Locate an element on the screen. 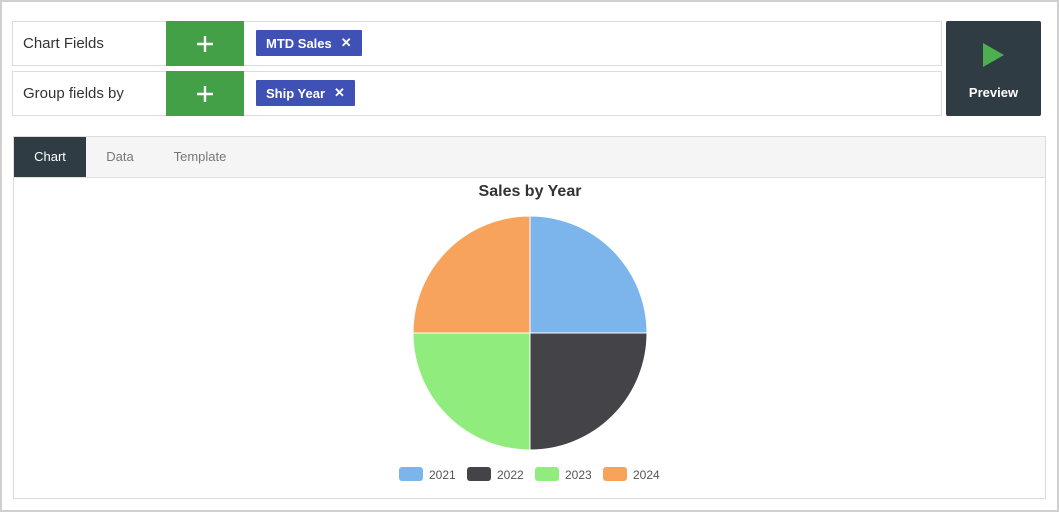 Image resolution: width=1059 pixels, height=512 pixels. pie-slice-2023 is located at coordinates (471, 391).